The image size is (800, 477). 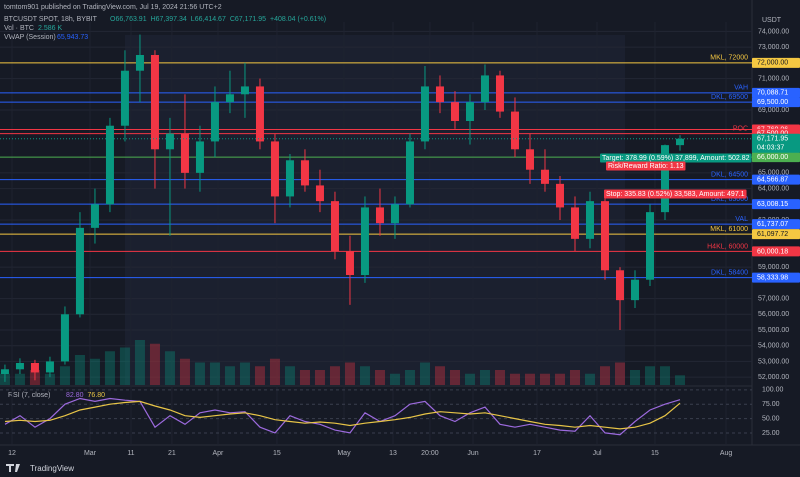 I want to click on price-box-label: 58,333.98, so click(x=772, y=277).